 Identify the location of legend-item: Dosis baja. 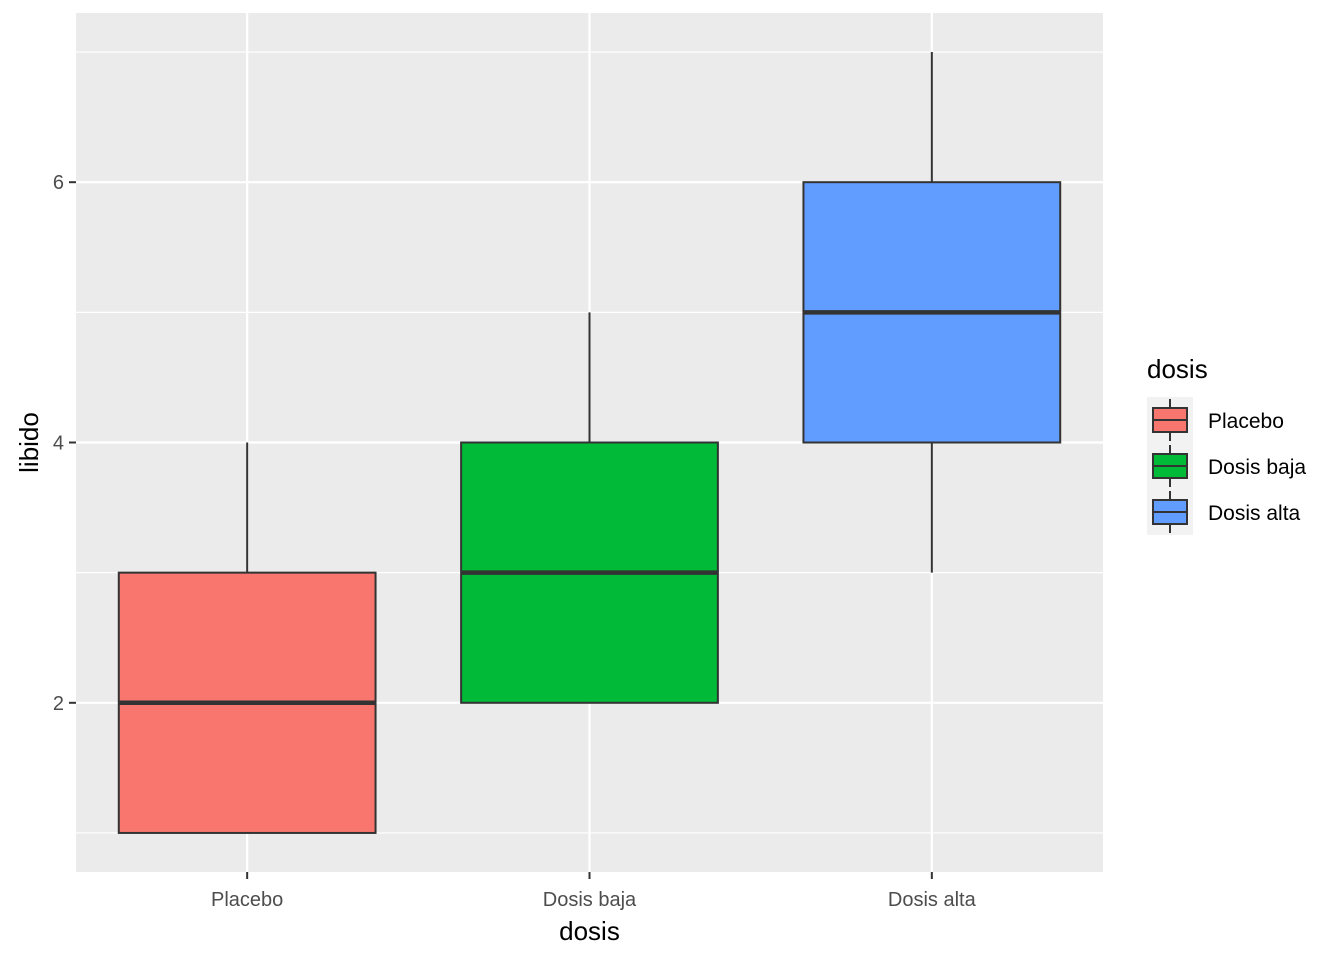
(1229, 466).